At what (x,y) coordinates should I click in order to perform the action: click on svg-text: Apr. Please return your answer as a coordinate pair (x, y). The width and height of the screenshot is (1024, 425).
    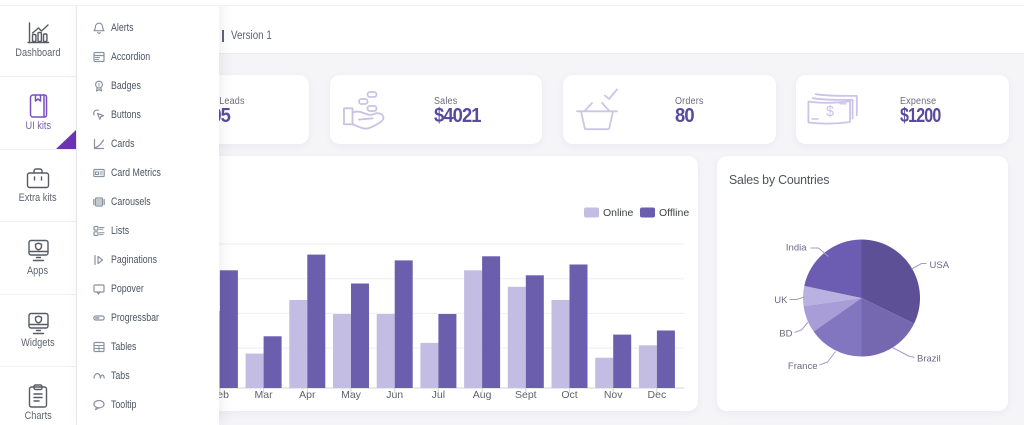
    Looking at the image, I should click on (307, 395).